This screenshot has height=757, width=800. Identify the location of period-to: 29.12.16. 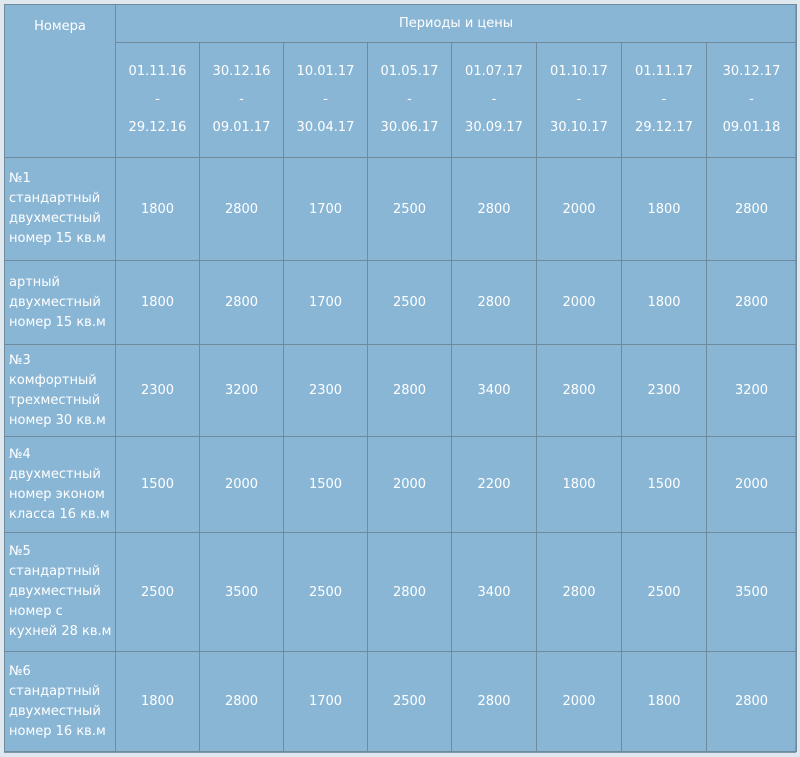
(157, 127).